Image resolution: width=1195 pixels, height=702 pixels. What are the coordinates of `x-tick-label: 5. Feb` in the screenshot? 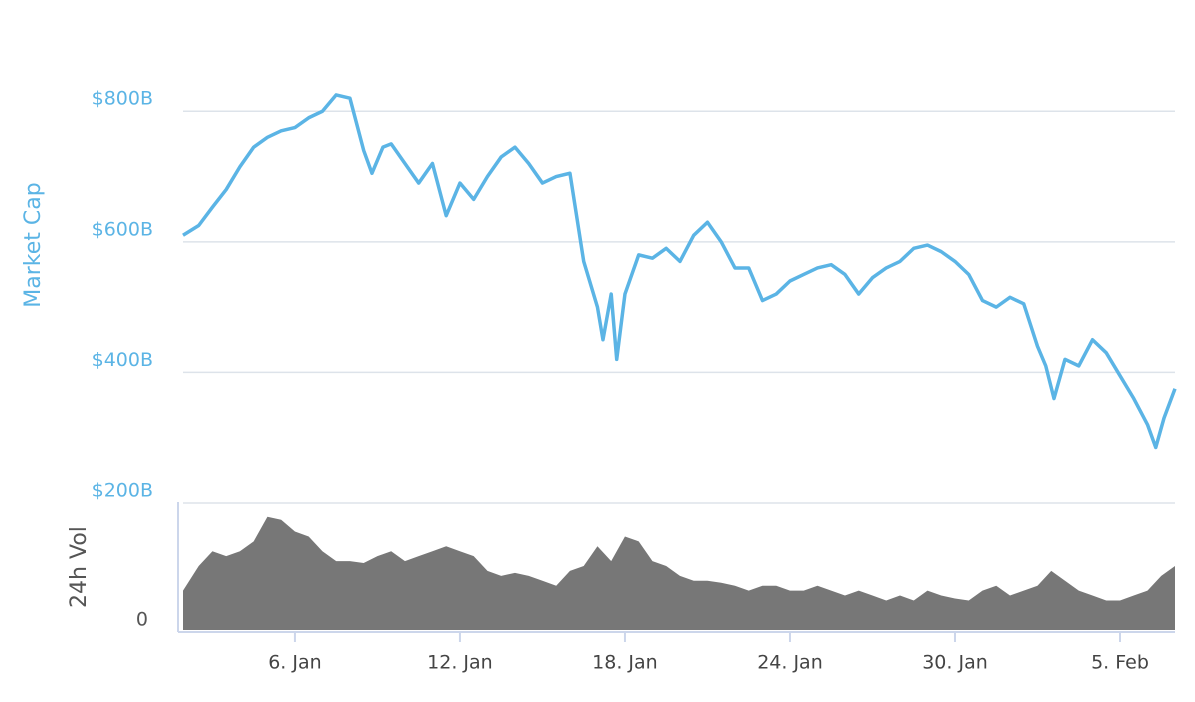 It's located at (1120, 663).